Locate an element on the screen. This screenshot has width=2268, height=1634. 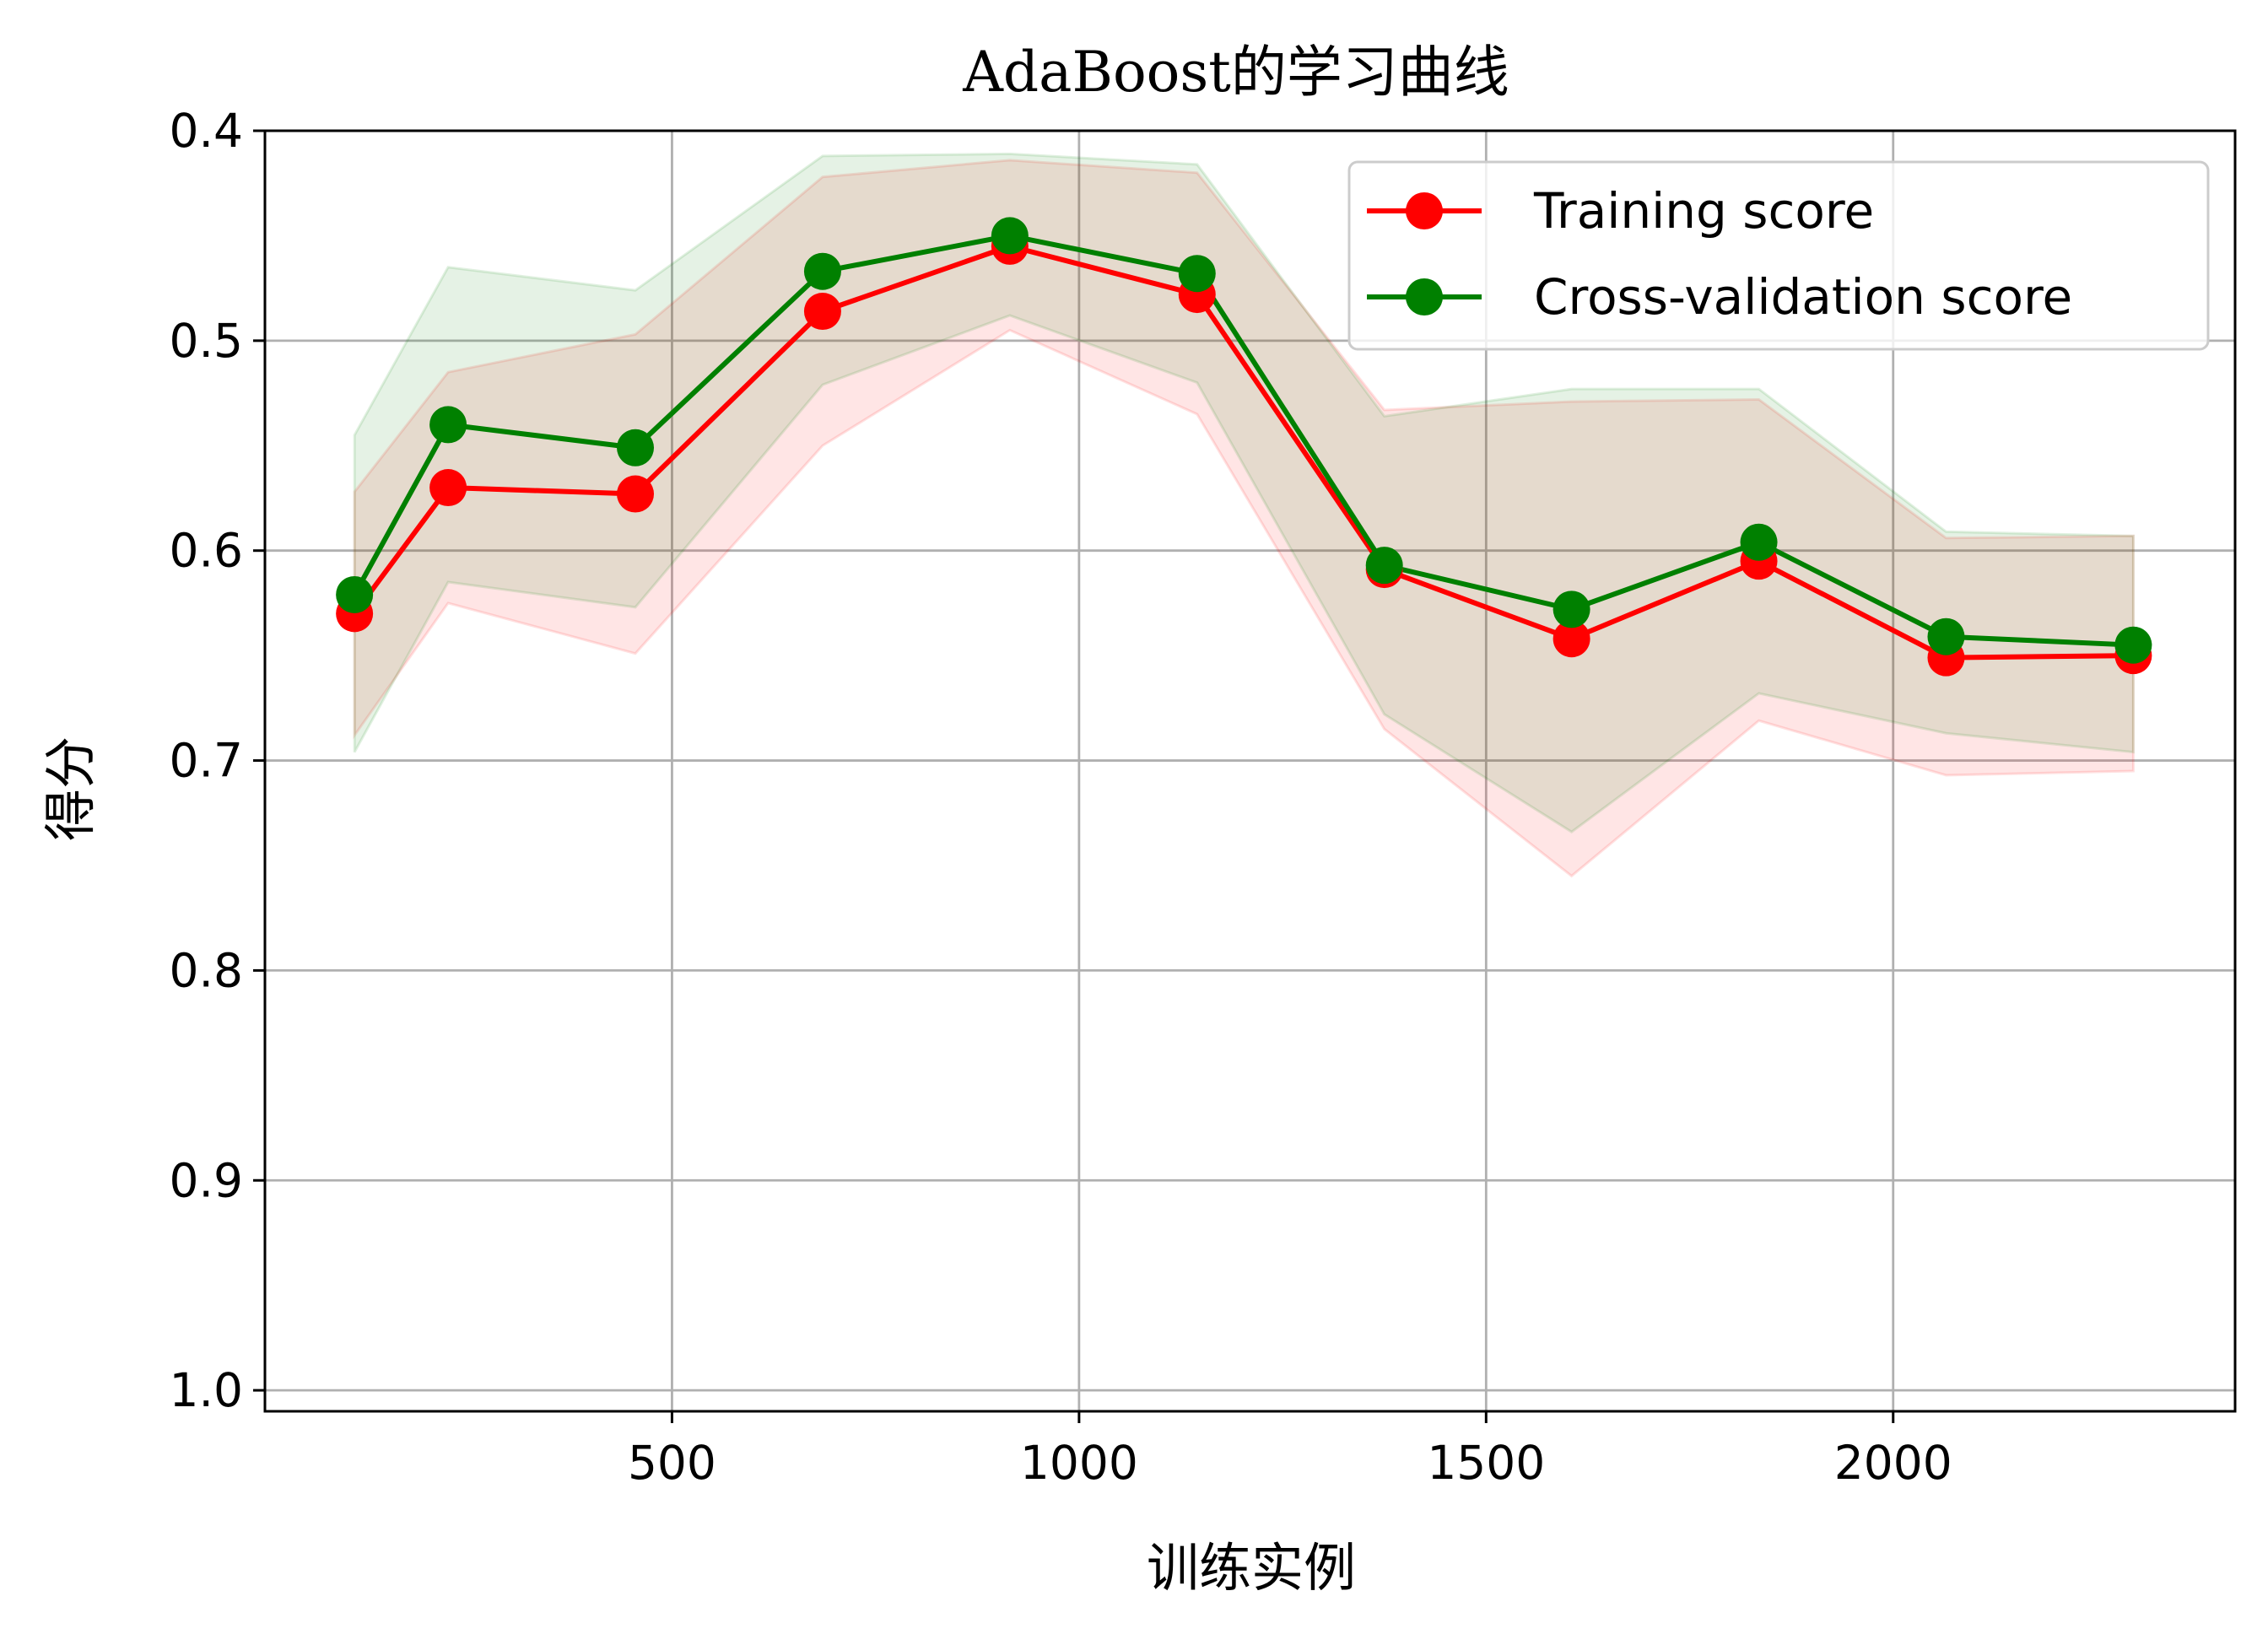
y-tick-label: 0.6 is located at coordinates (206, 551).